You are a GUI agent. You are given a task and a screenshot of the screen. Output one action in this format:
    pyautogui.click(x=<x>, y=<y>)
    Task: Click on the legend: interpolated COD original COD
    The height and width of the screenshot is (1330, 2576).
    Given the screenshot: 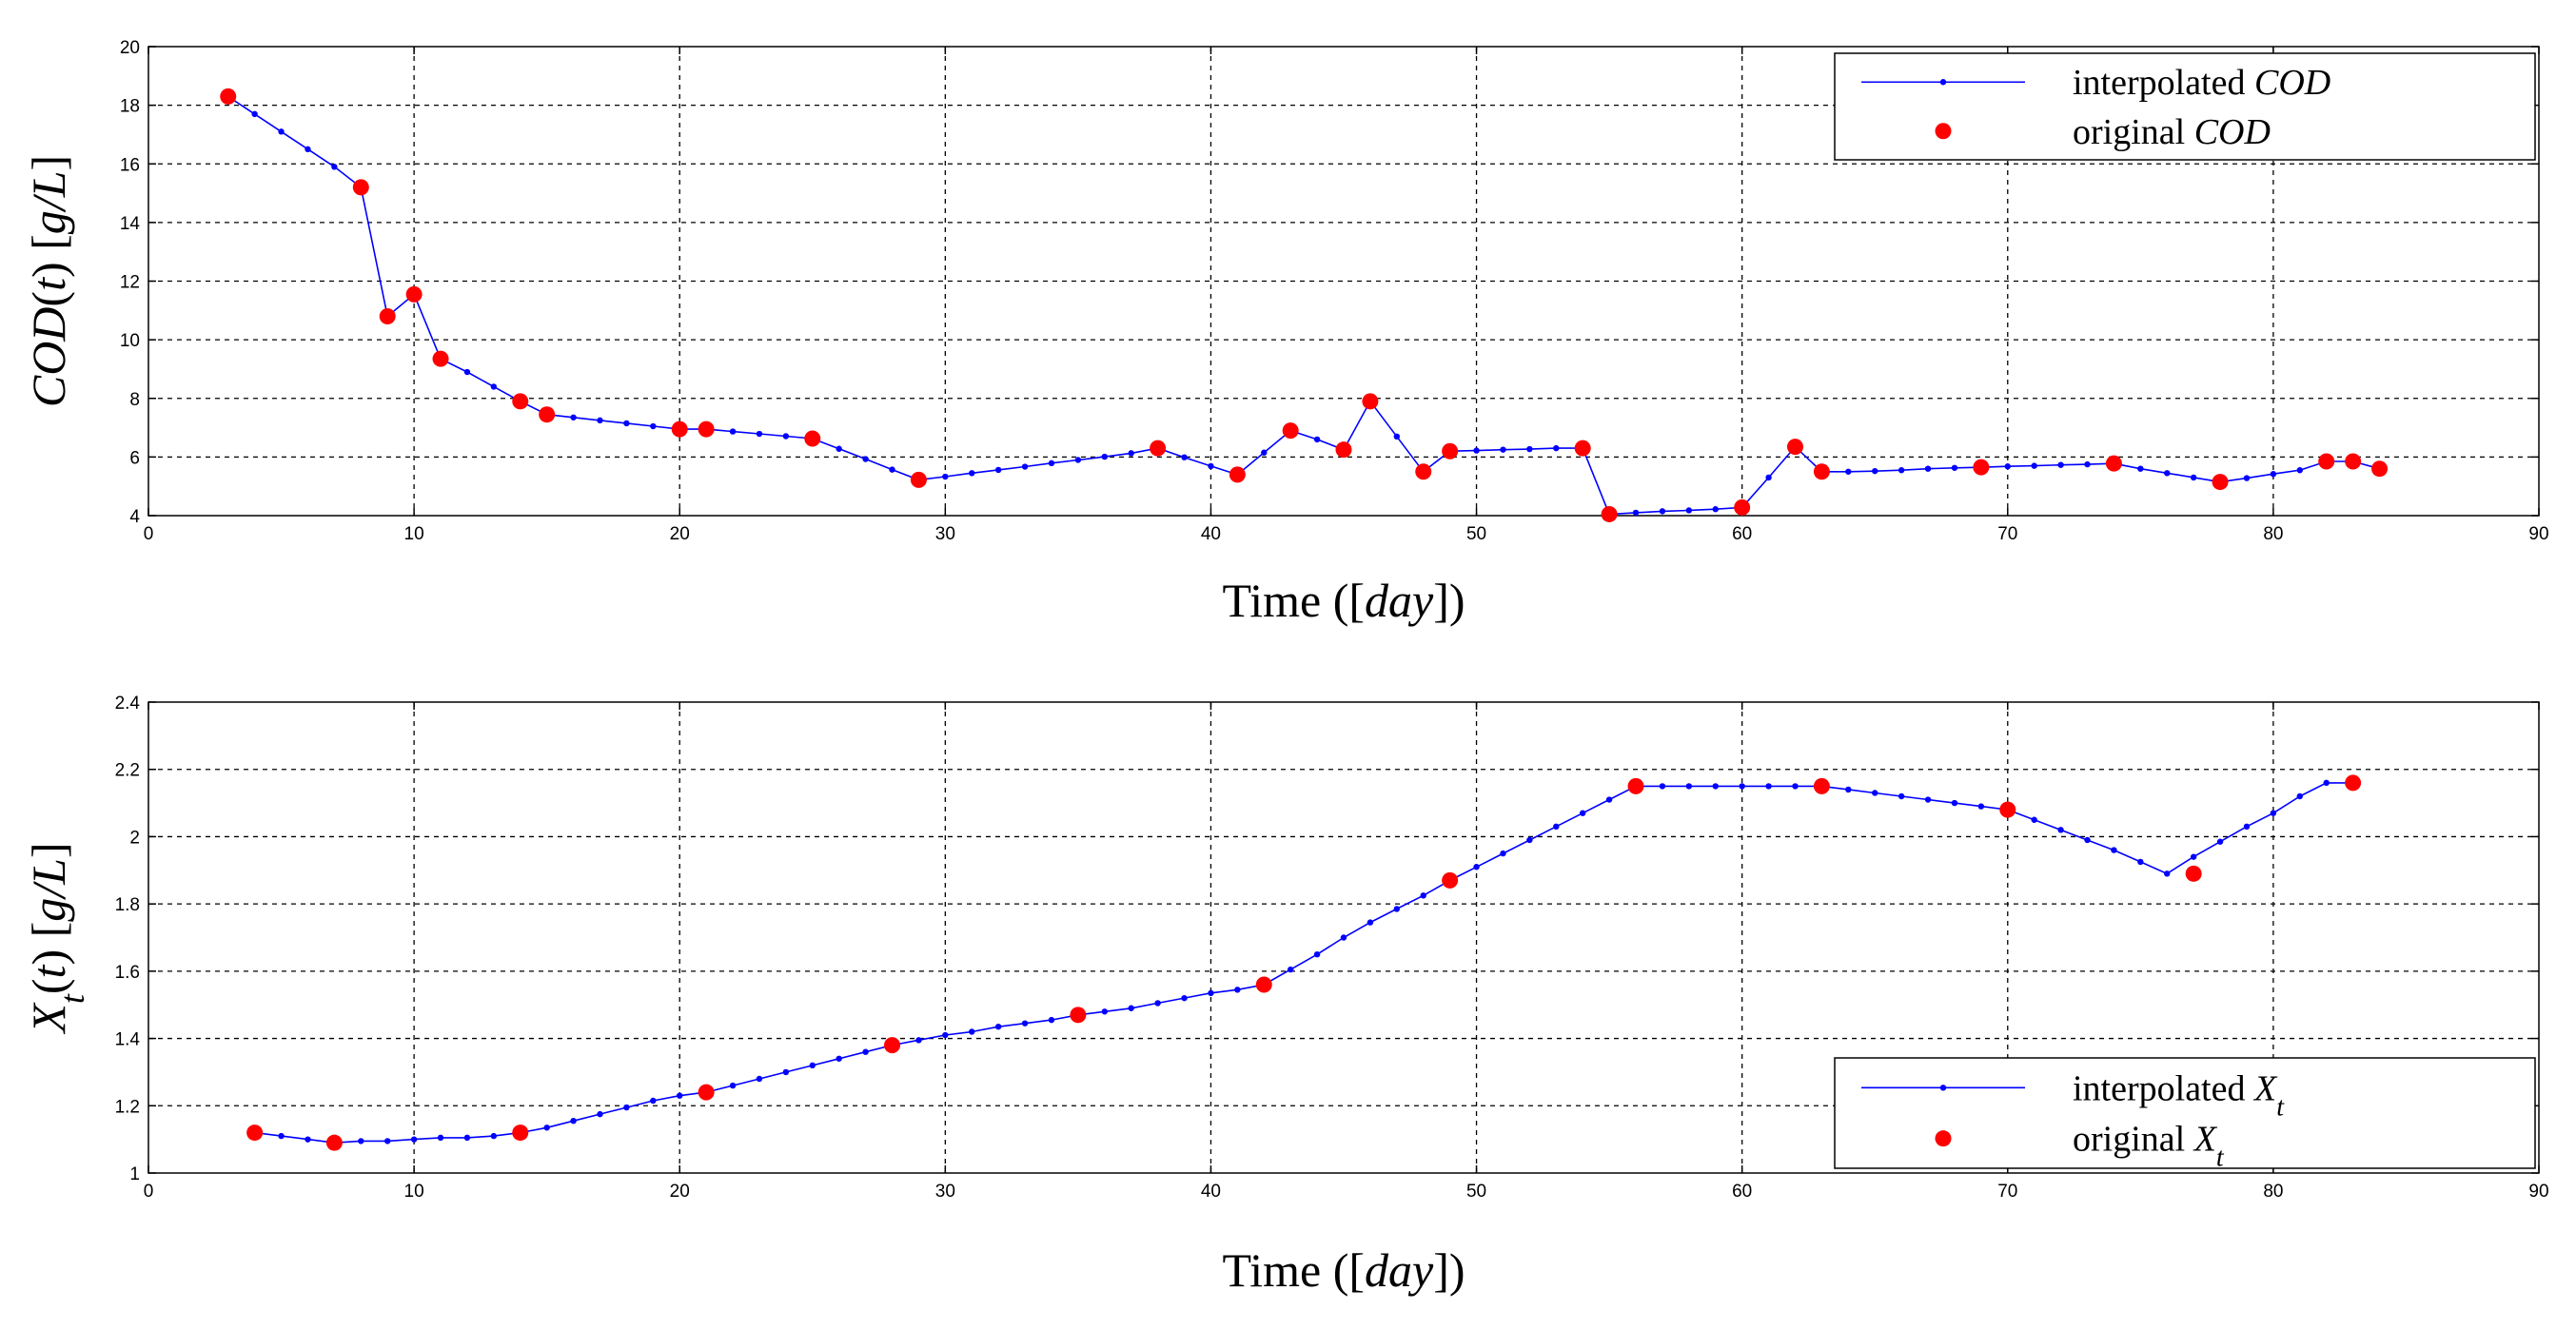 What is the action you would take?
    pyautogui.click(x=2185, y=106)
    